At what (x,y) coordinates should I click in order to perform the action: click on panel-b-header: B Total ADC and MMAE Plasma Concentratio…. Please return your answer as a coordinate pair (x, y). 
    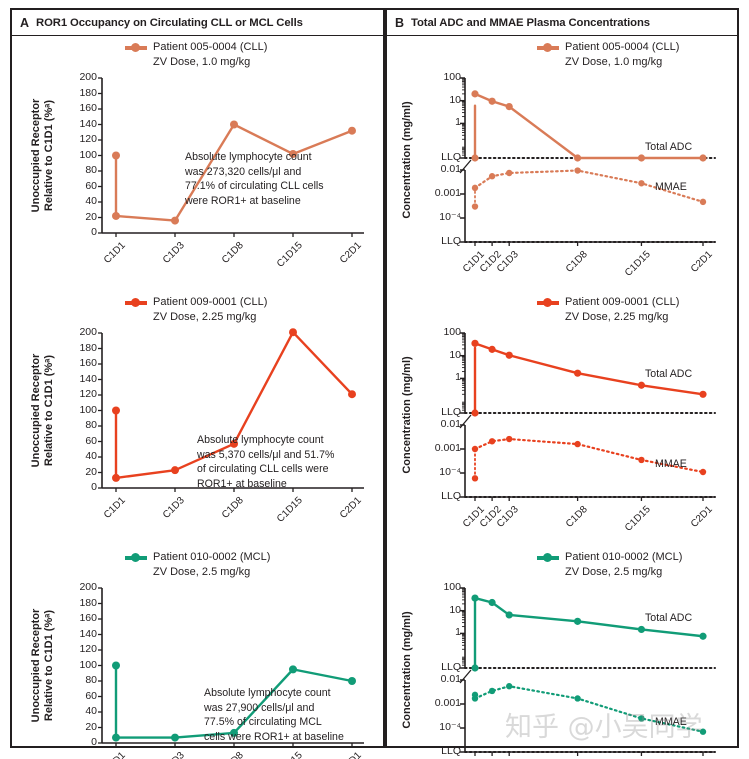
    Looking at the image, I should click on (562, 23).